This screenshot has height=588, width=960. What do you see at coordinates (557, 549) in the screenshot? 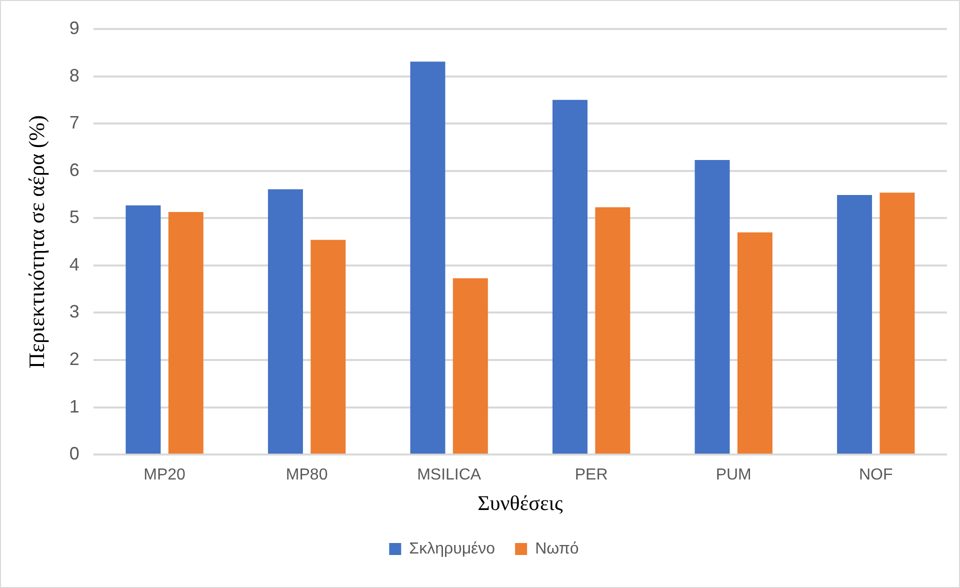
I see `legend-label: Νωπό` at bounding box center [557, 549].